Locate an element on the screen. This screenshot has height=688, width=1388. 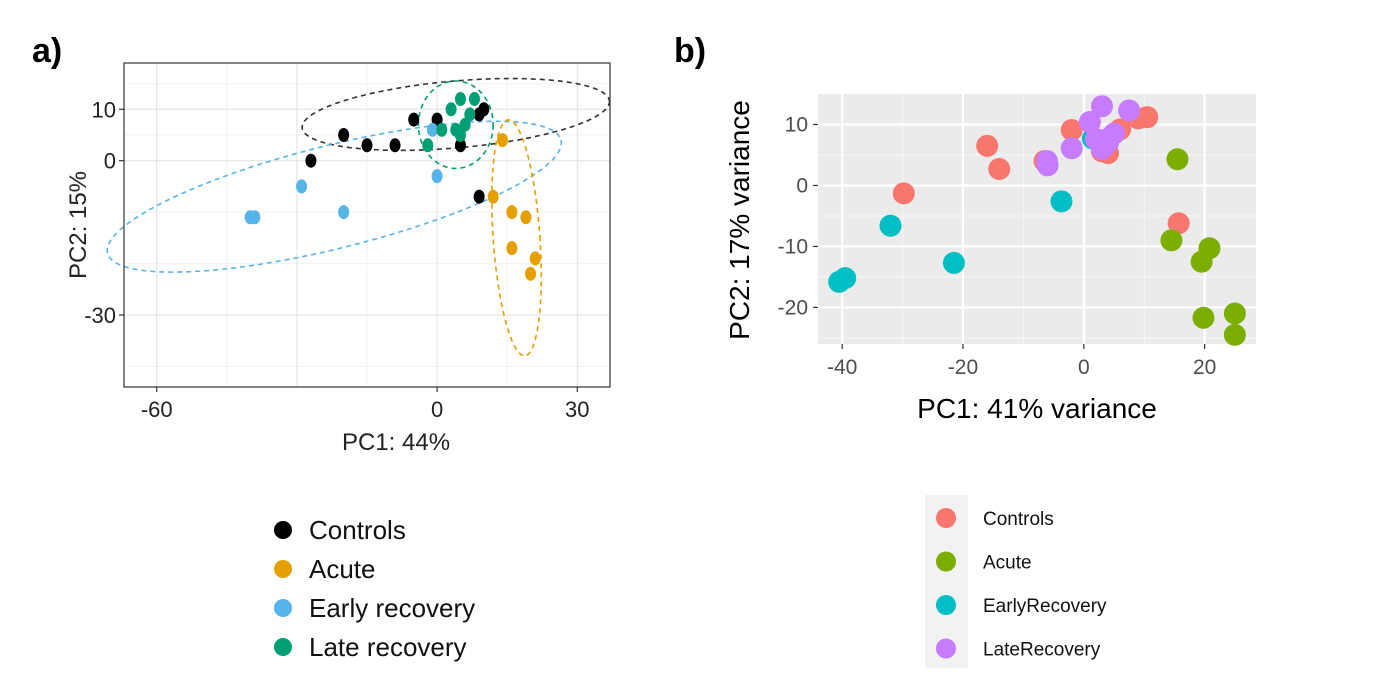
panel-a-y-tick-label: 0 is located at coordinates (110, 161).